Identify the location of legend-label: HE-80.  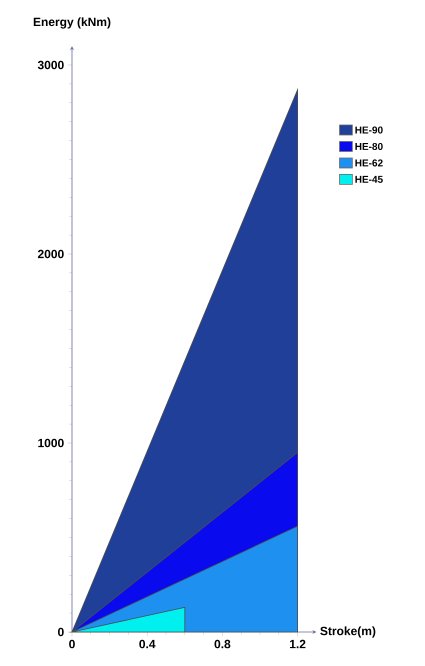
(369, 146).